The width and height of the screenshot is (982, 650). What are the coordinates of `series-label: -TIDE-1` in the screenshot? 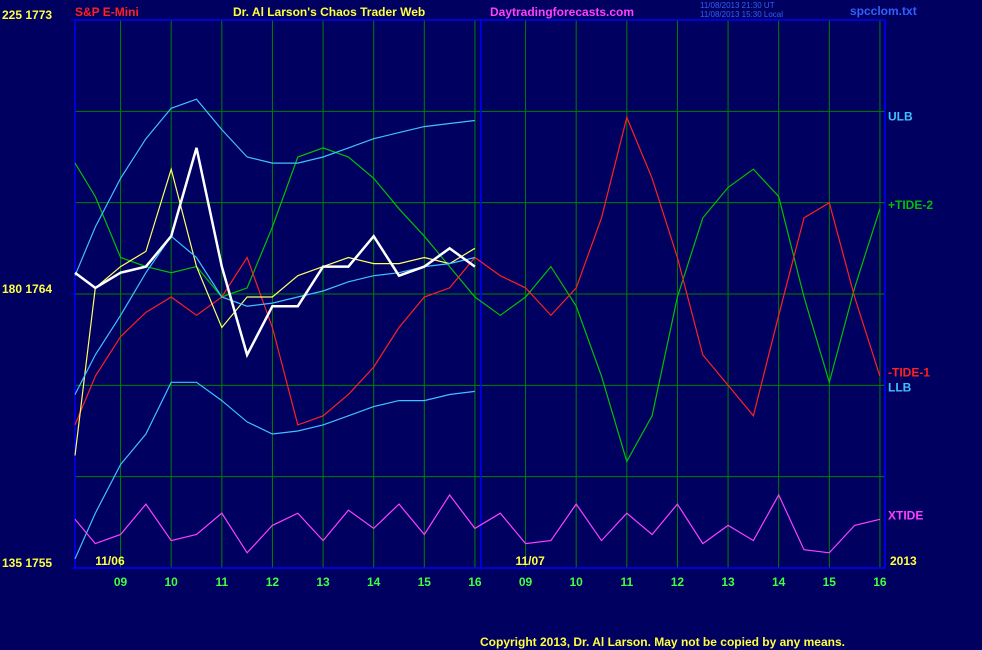 It's located at (909, 372).